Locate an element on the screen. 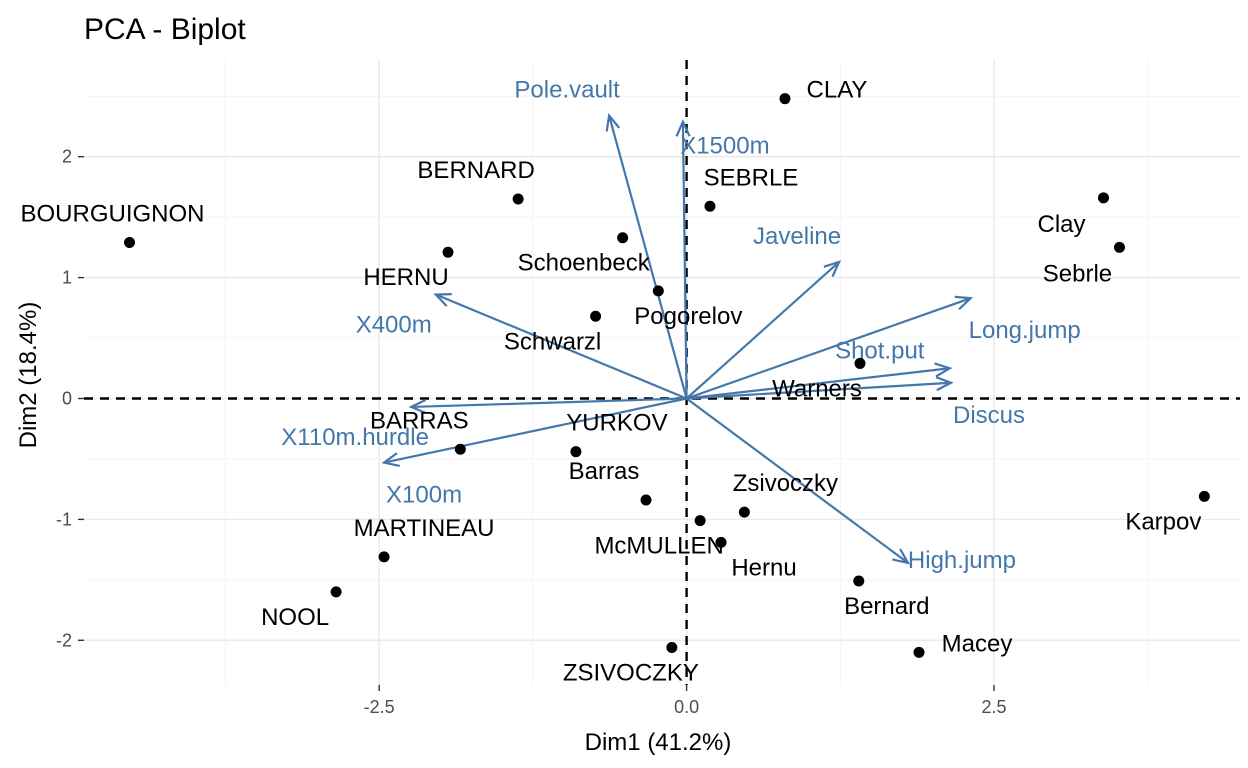  individual-label: BARRAS is located at coordinates (419, 420).